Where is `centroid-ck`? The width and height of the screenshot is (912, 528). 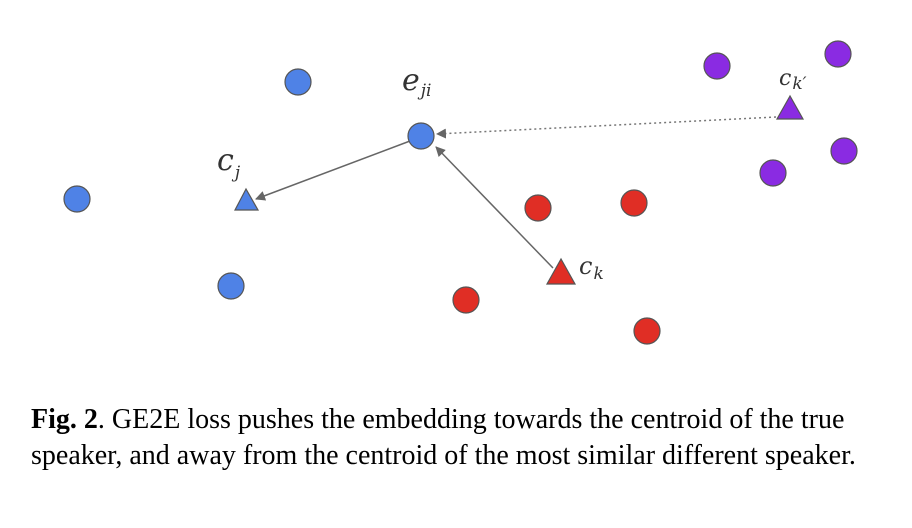
centroid-ck is located at coordinates (561, 271).